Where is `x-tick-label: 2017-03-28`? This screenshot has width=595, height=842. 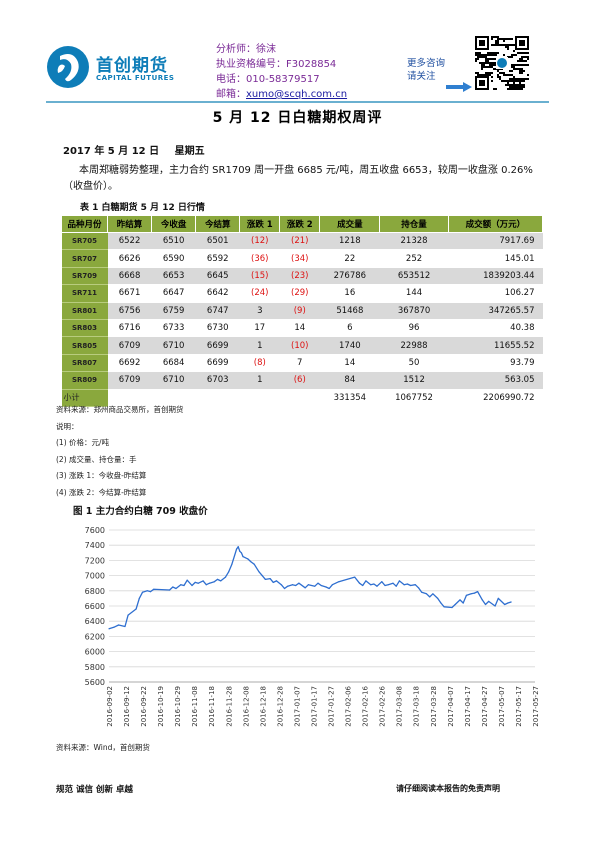
x-tick-label: 2017-03-28 is located at coordinates (434, 706).